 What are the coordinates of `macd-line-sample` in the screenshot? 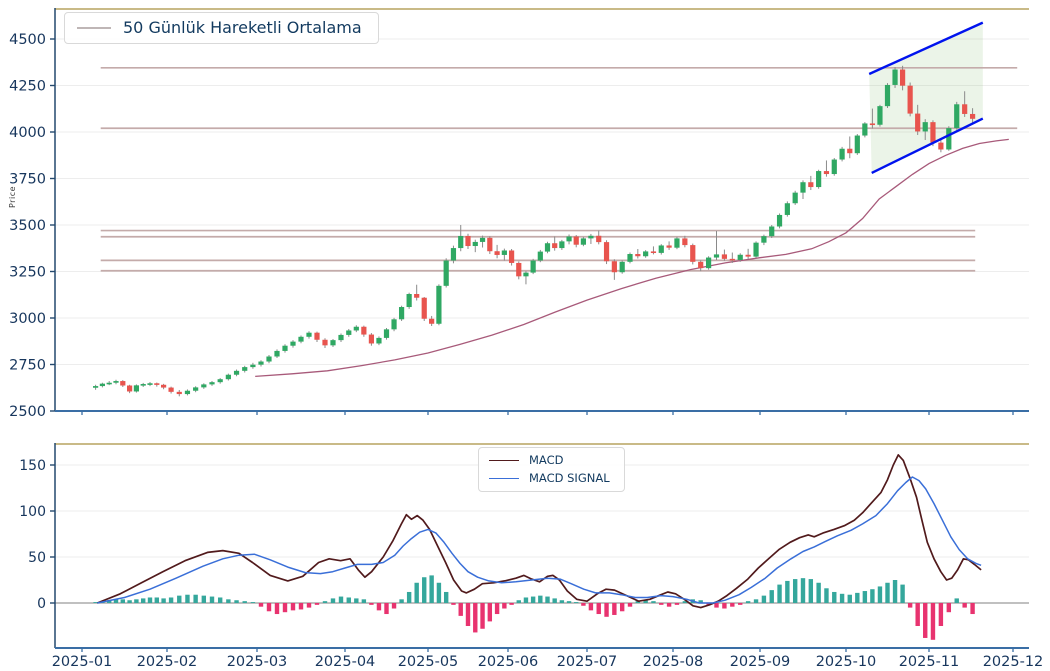 It's located at (504, 460).